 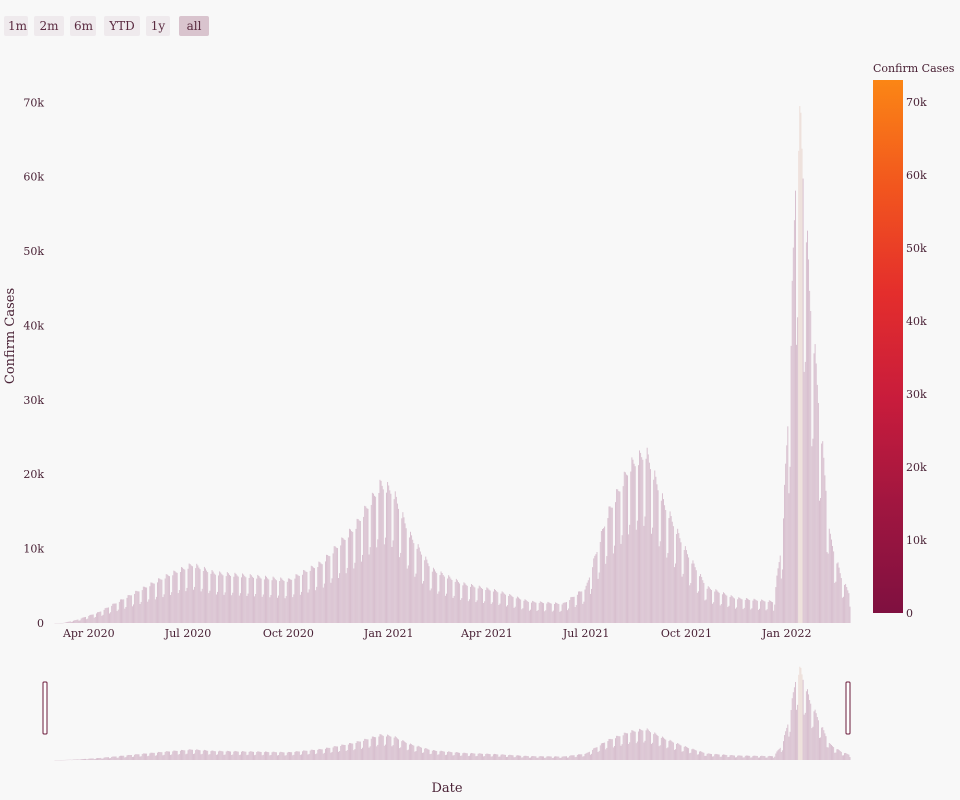 I want to click on range-button-ytd: YTD, so click(x=122, y=26).